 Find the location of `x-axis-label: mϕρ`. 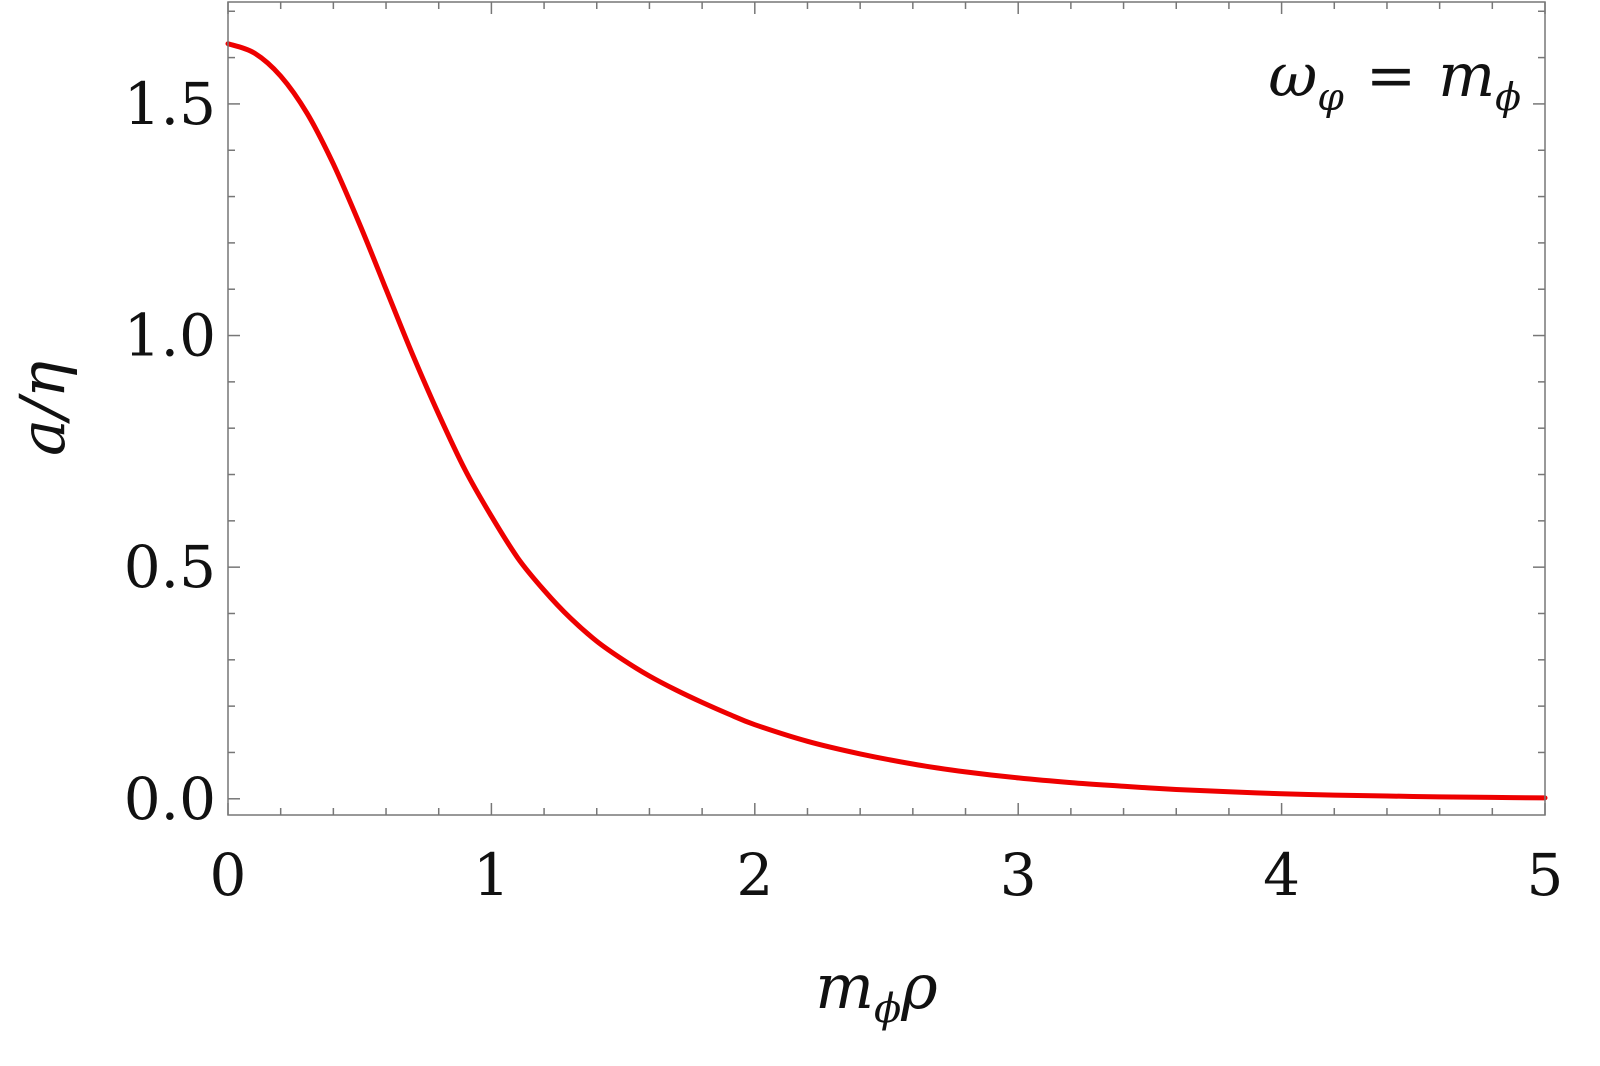

x-axis-label: mϕρ is located at coordinates (876, 991).